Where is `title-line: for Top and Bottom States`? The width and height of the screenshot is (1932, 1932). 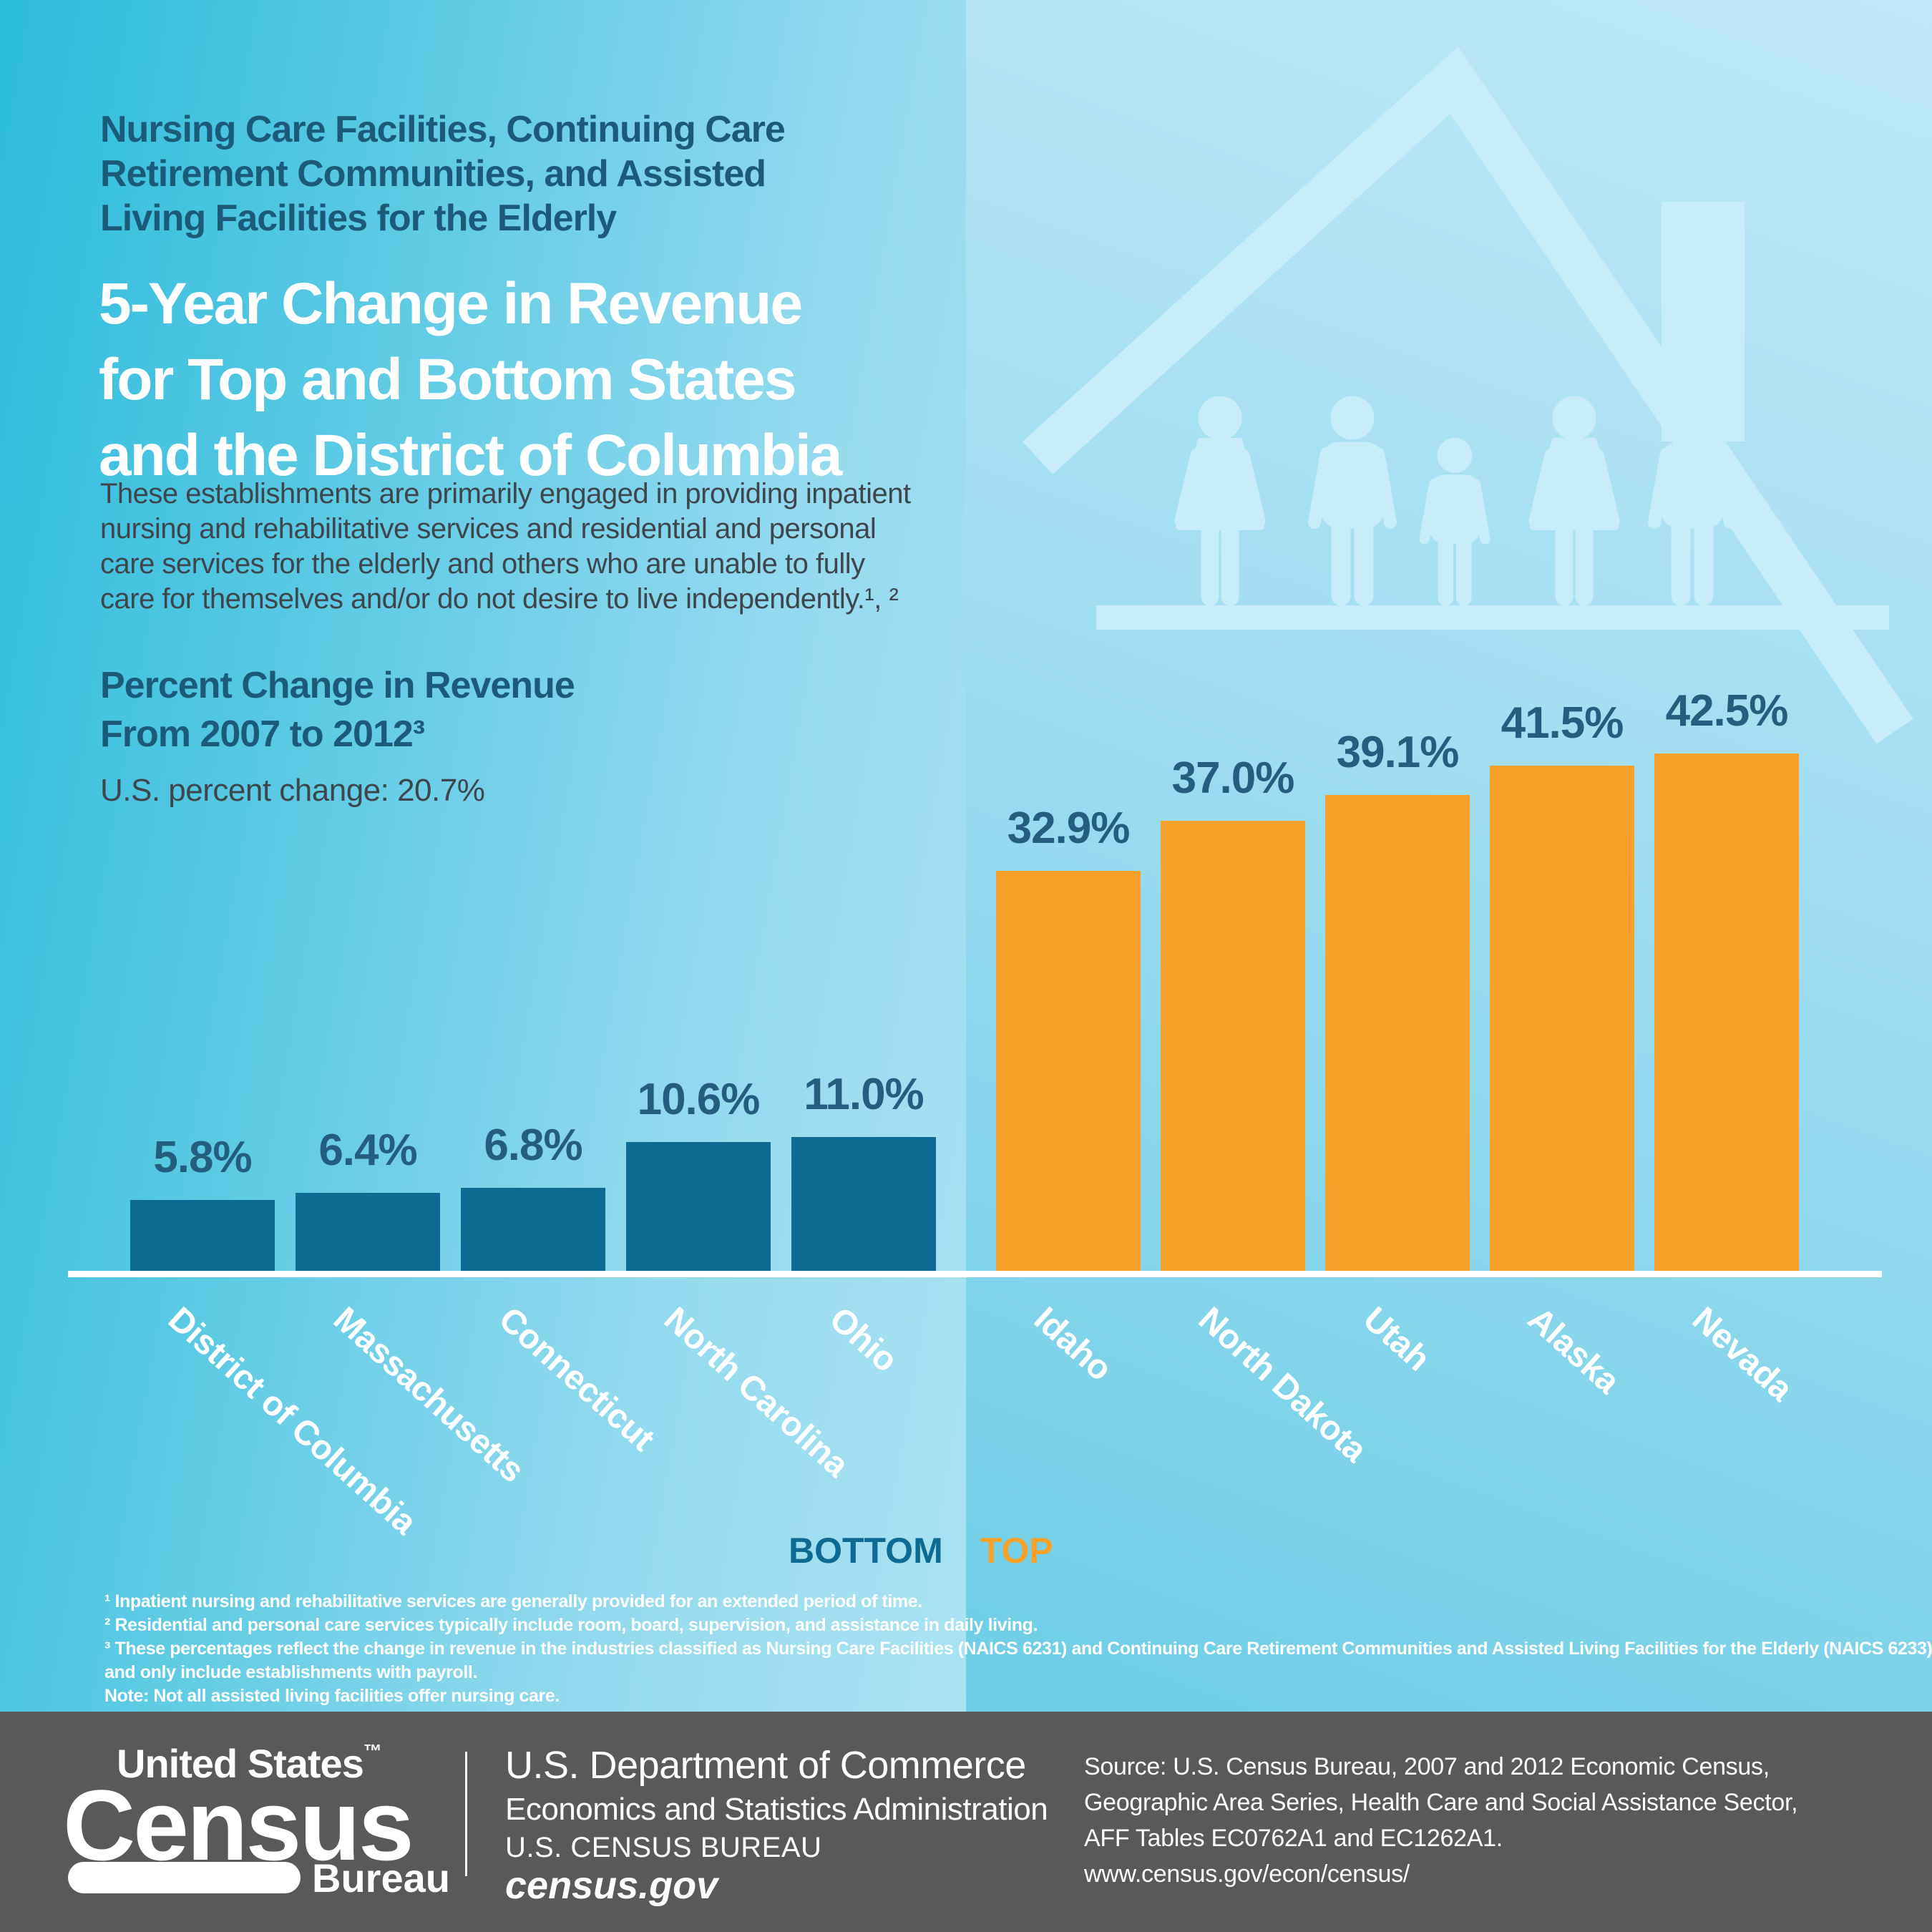
title-line: for Top and Bottom States is located at coordinates (447, 379).